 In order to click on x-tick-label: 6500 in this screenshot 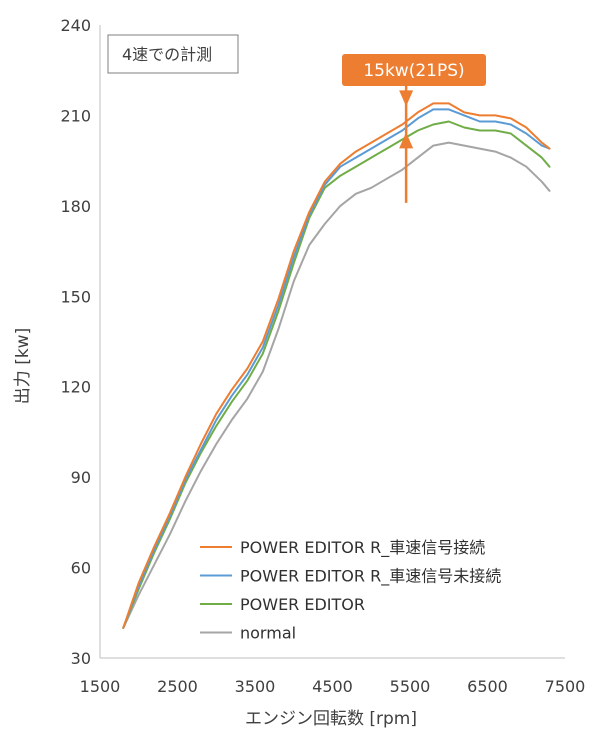, I will do `click(487, 686)`.